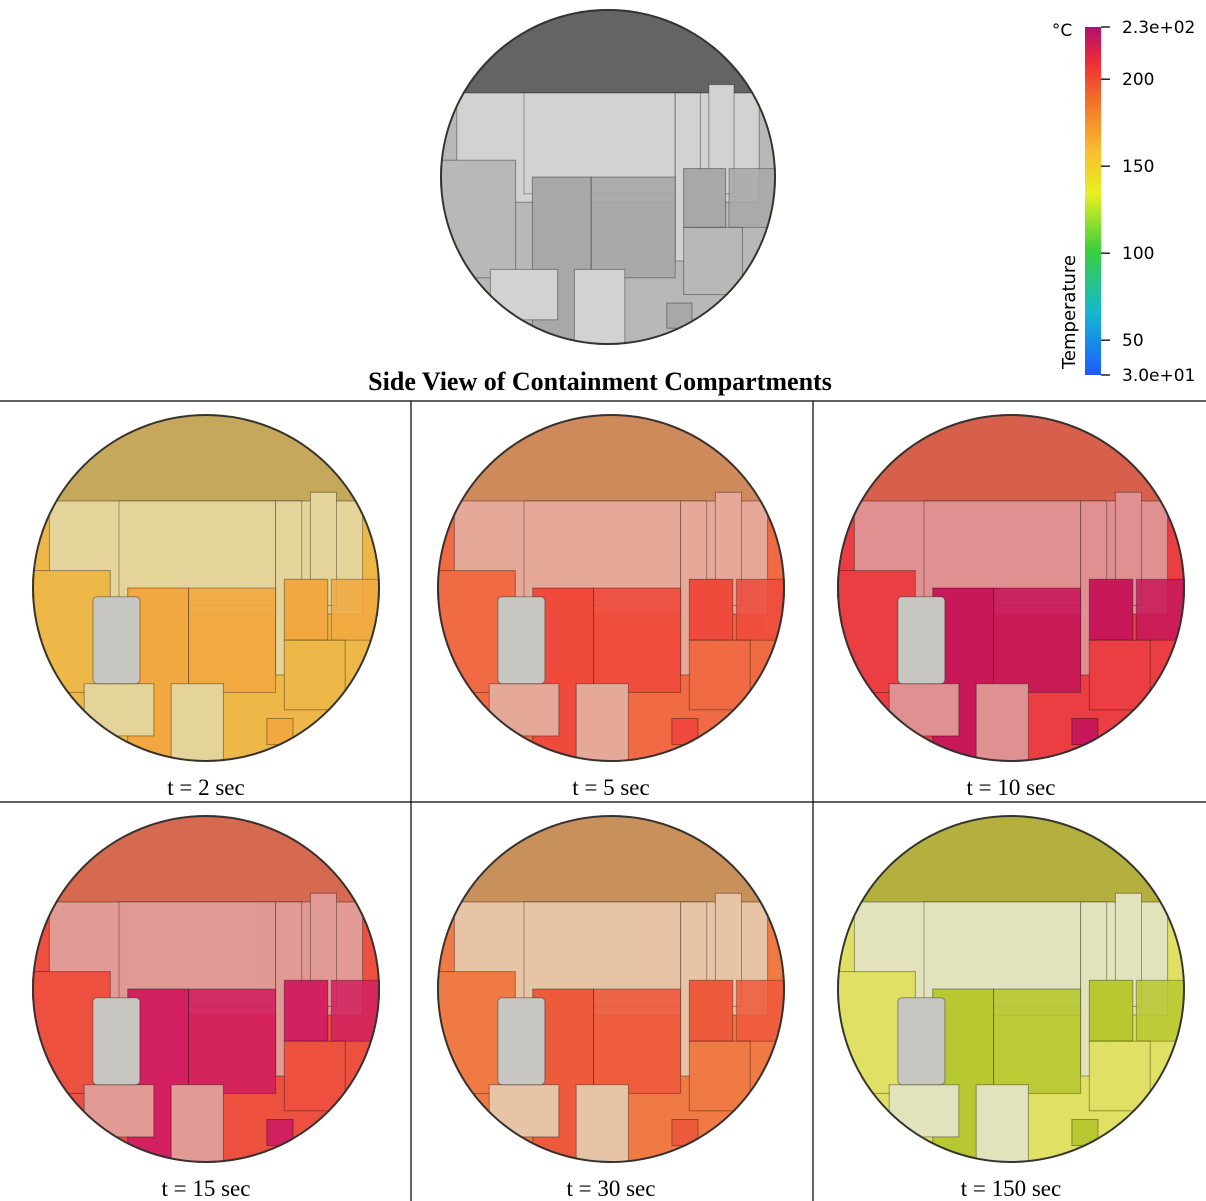  Describe the element at coordinates (1133, 341) in the screenshot. I see `colorbar-tick-label: 50` at that location.